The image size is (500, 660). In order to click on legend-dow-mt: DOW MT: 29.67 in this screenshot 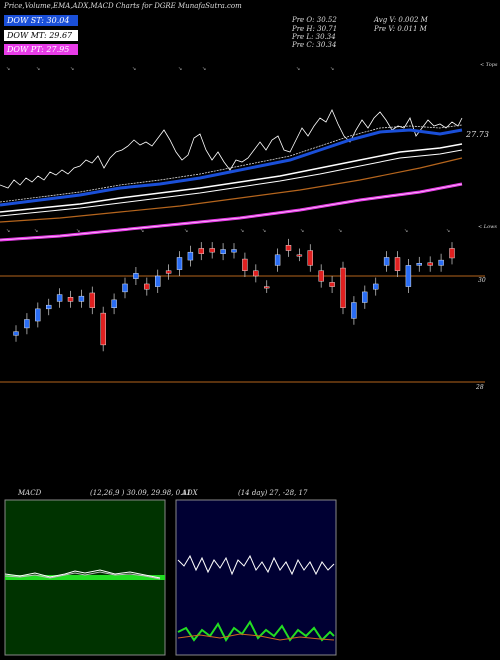, I will do `click(41, 35)`.